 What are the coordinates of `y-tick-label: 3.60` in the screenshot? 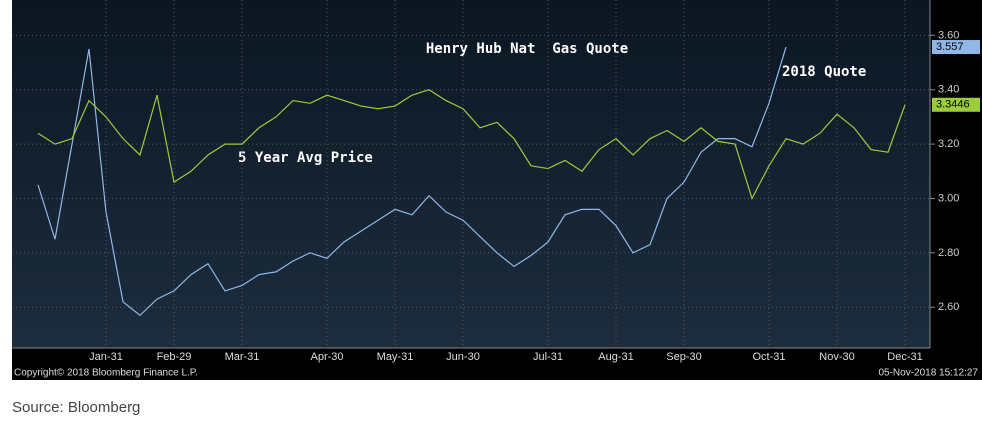 It's located at (948, 35).